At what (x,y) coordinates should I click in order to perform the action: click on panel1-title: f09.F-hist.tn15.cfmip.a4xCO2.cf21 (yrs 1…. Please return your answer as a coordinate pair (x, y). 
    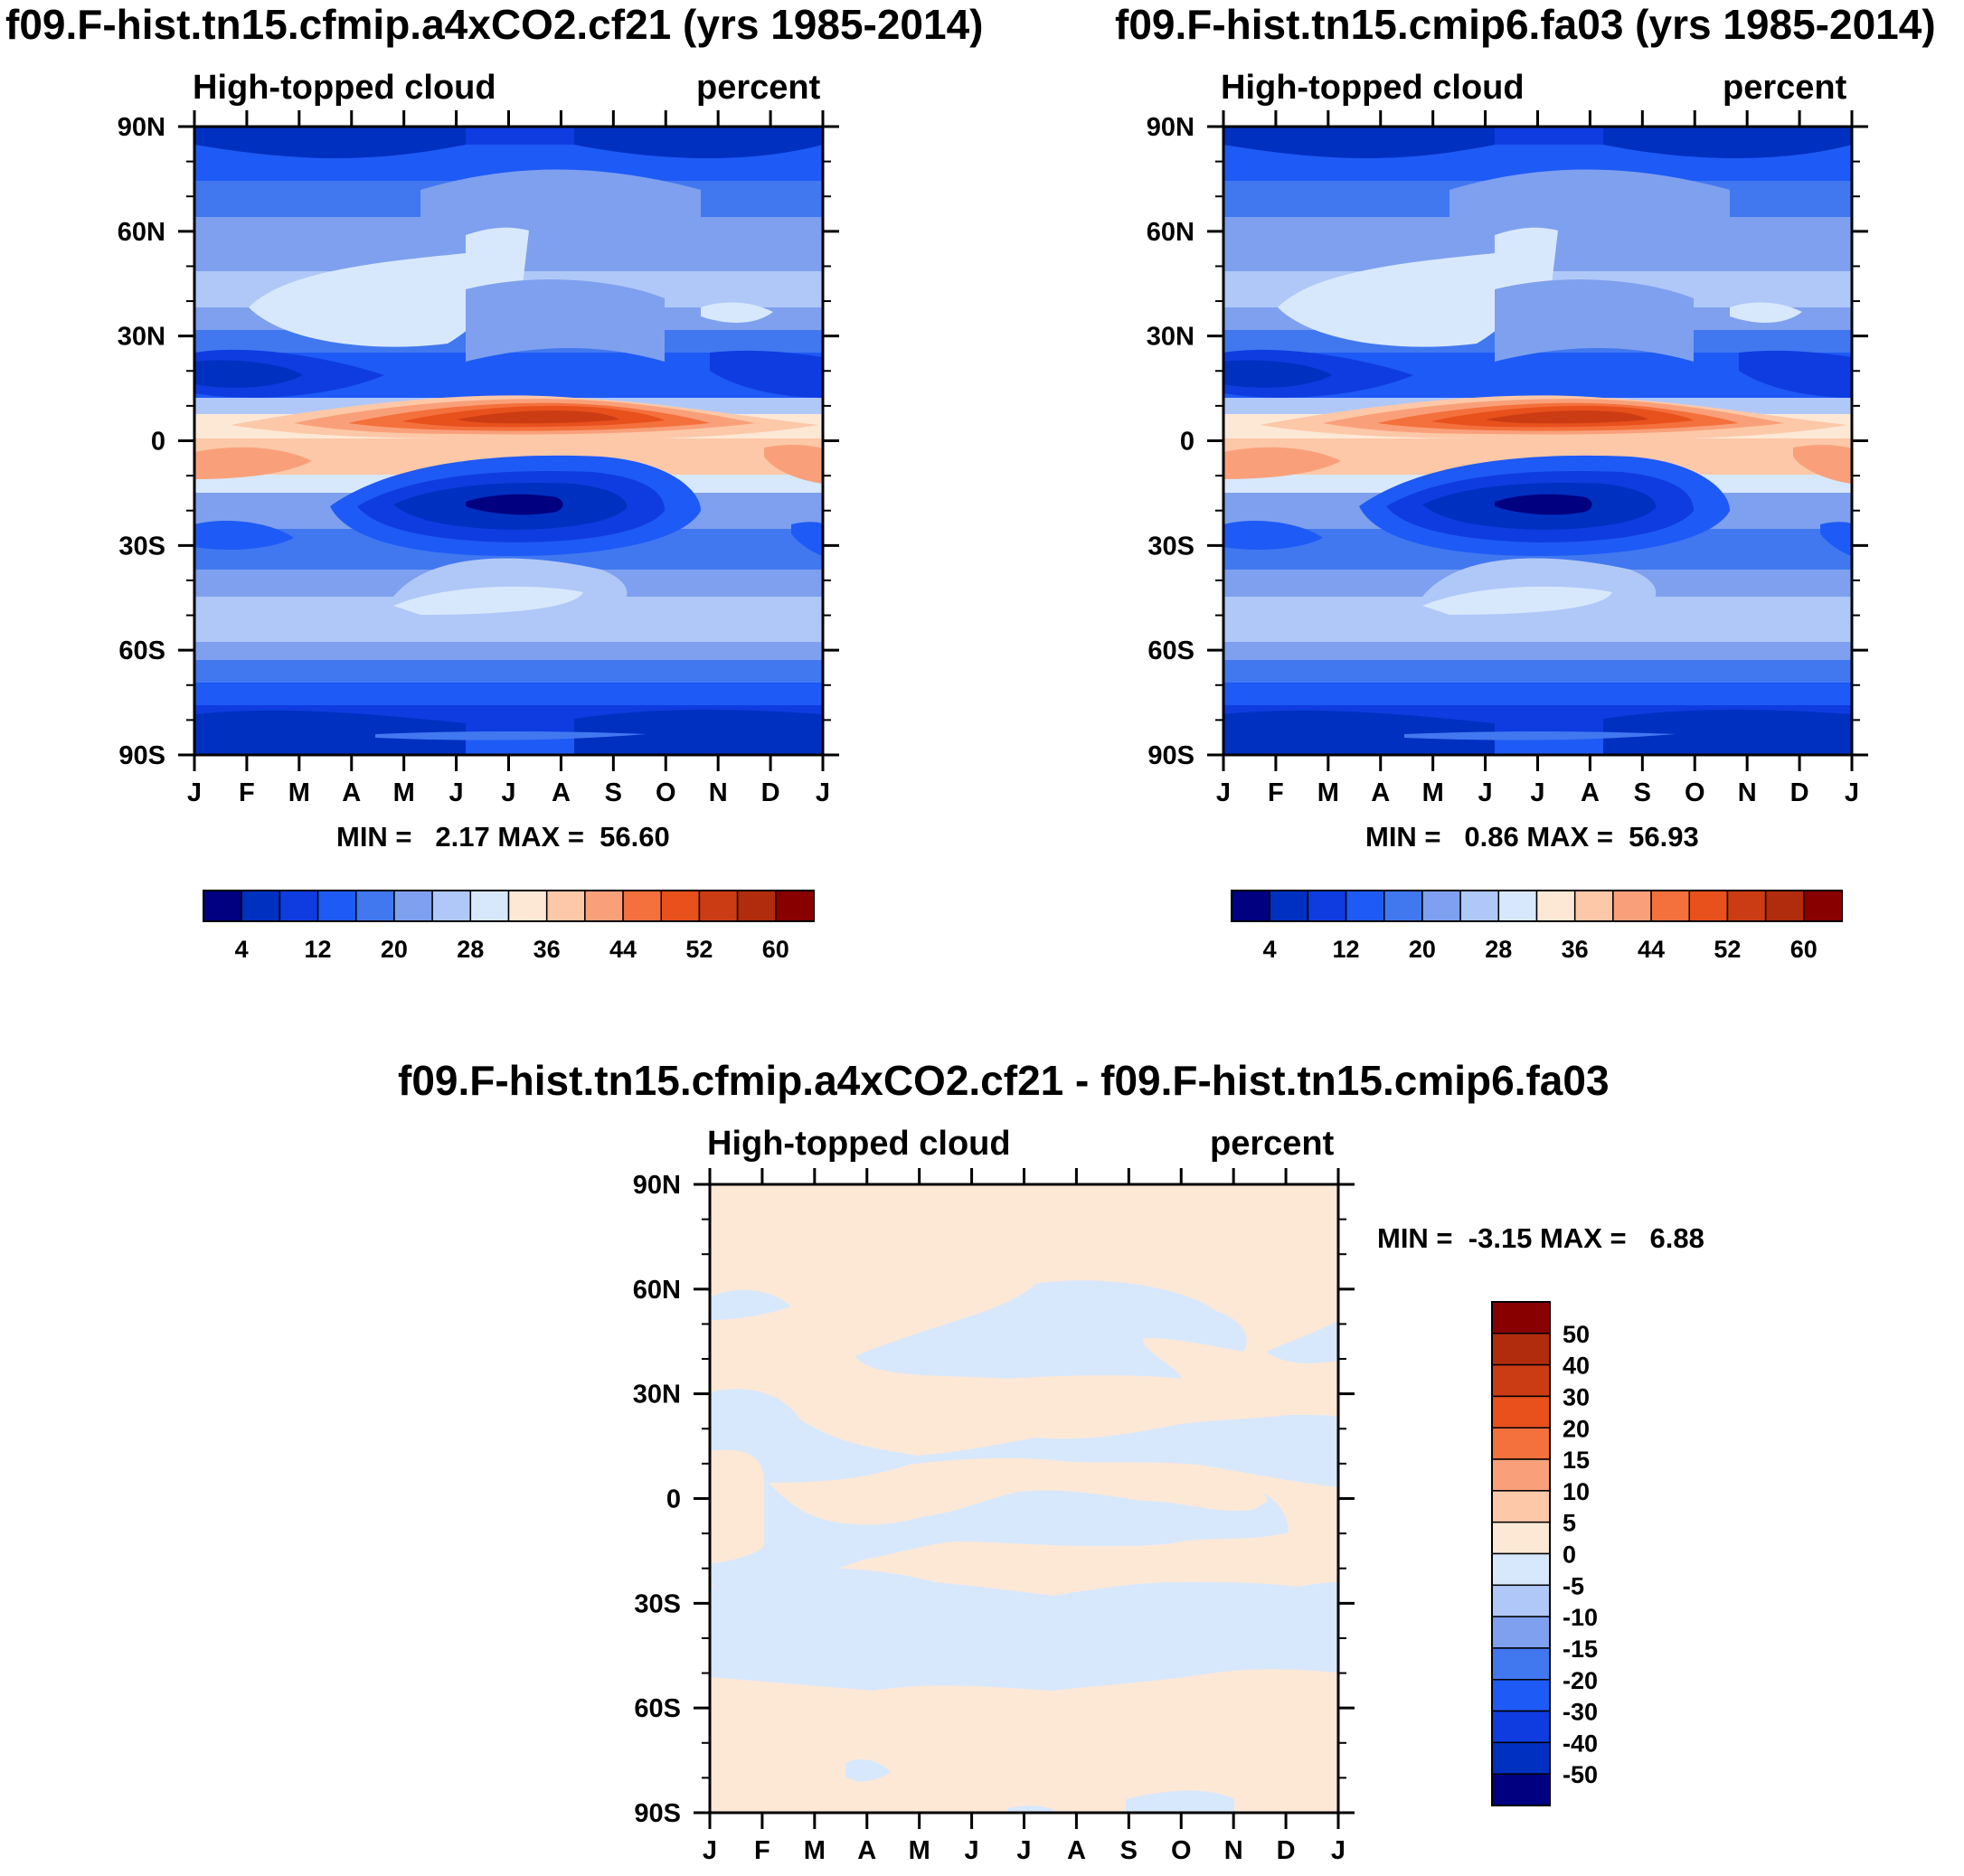
    Looking at the image, I should click on (494, 24).